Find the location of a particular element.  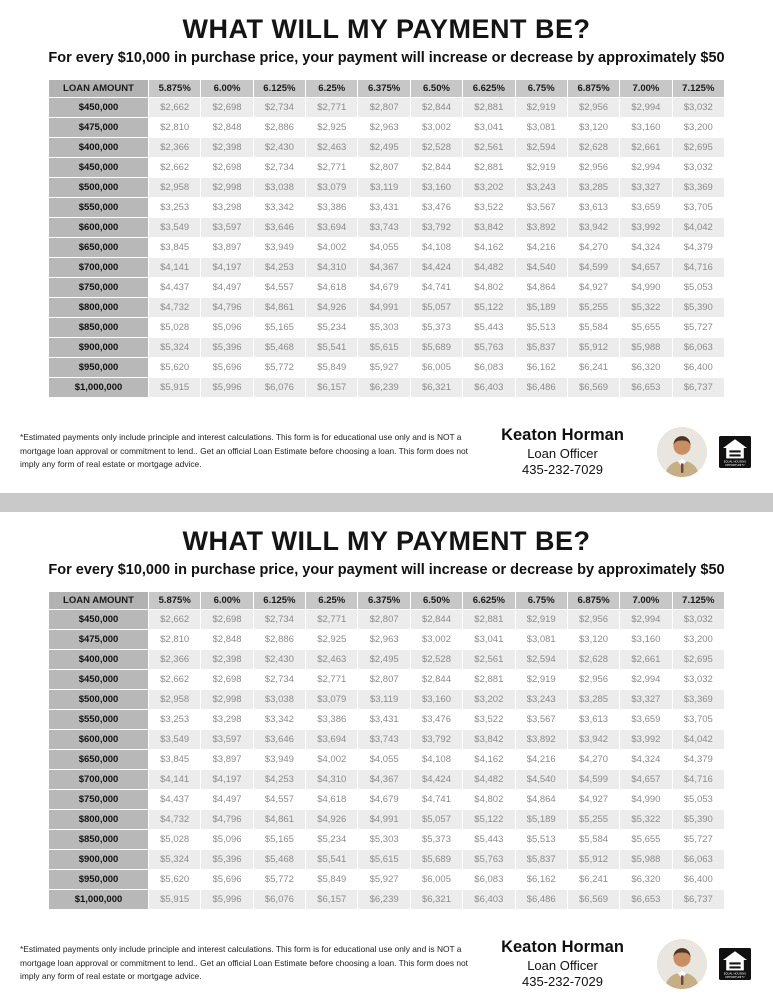

payment-cell: $2,561 is located at coordinates (489, 147).